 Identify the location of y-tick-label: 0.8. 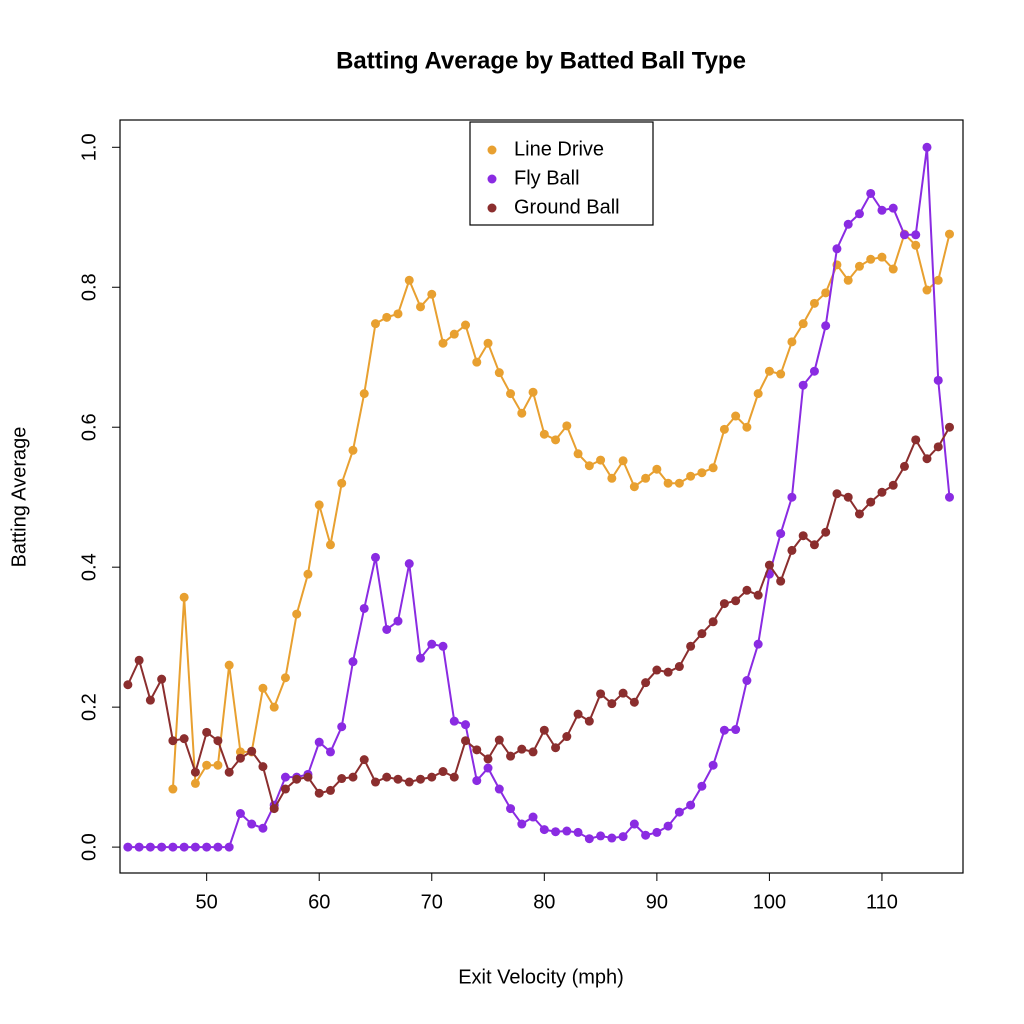
(89, 287).